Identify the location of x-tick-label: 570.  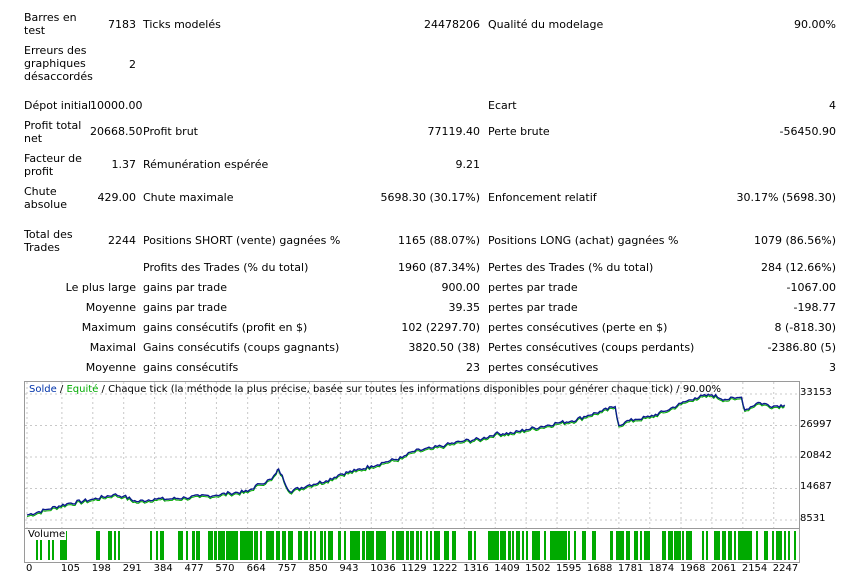
(225, 568).